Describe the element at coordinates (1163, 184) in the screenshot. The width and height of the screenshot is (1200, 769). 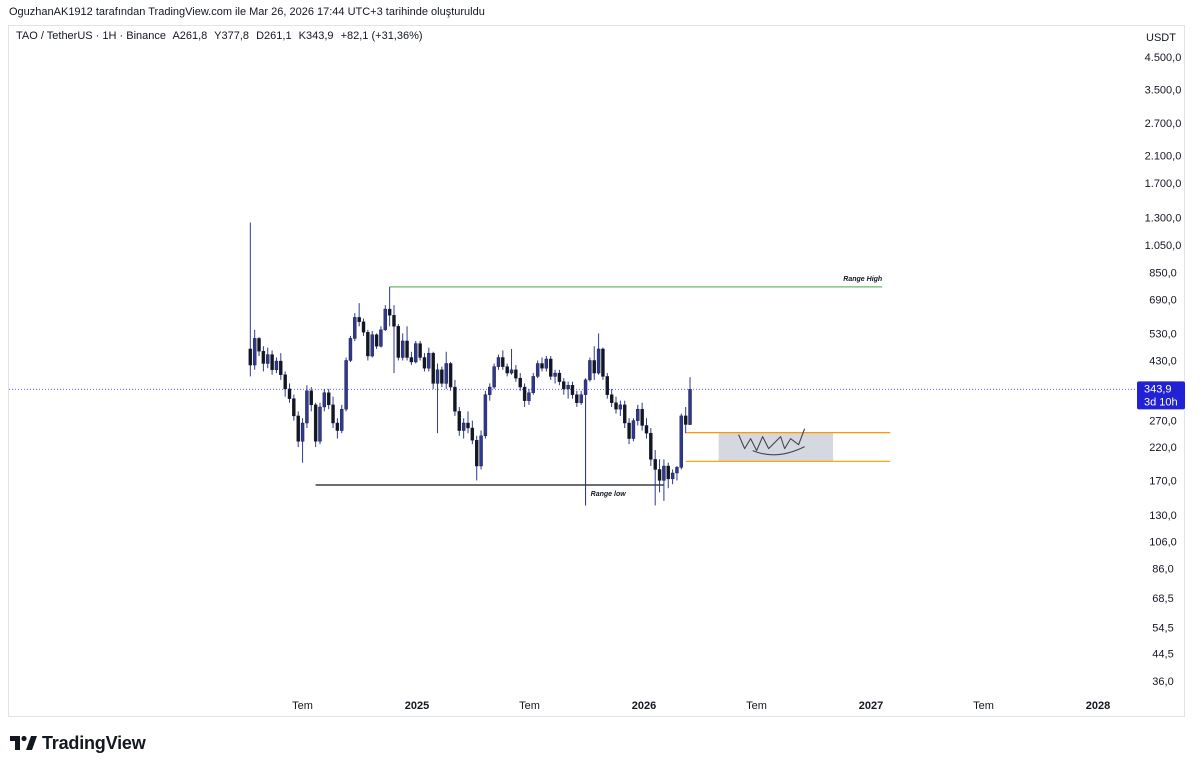
I see `price-tick-label: 1.700,0` at that location.